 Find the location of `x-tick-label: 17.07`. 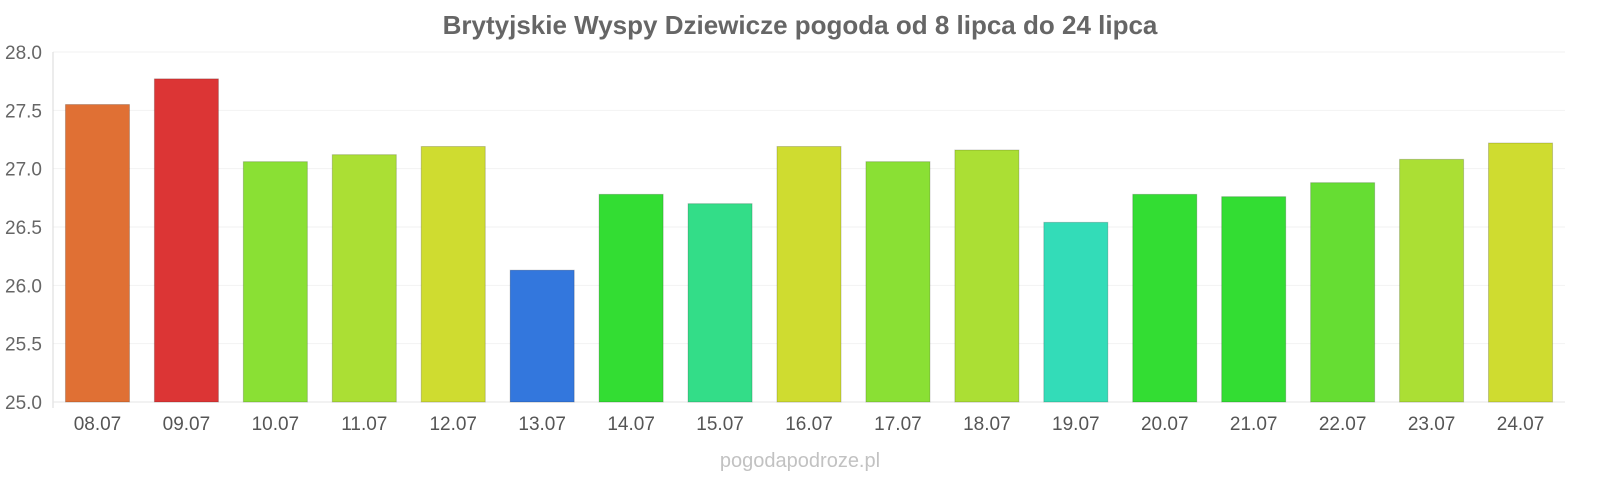

x-tick-label: 17.07 is located at coordinates (898, 424).